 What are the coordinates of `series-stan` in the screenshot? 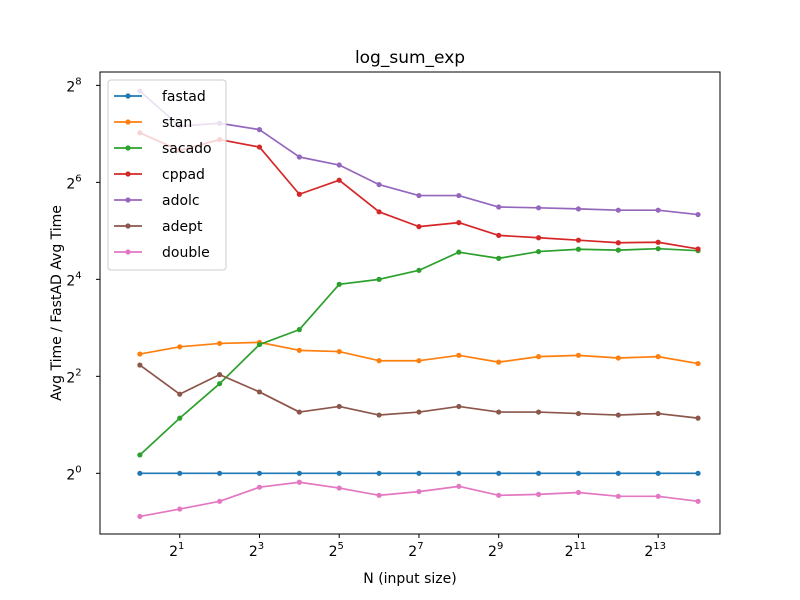 It's located at (419, 353).